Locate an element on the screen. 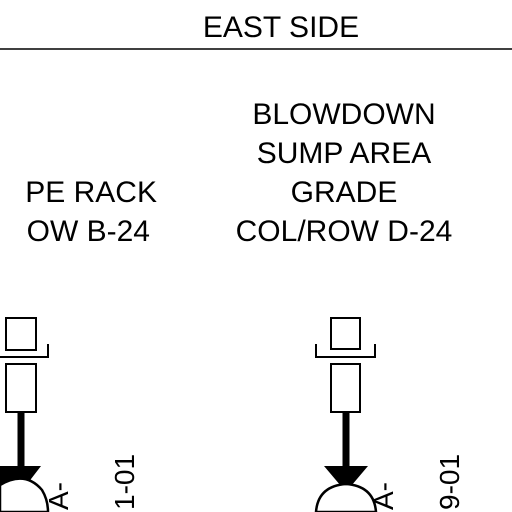 Image resolution: width=512 pixels, height=512 pixels. instrument-symbol-left: A- 1-01 is located at coordinates (70, 414).